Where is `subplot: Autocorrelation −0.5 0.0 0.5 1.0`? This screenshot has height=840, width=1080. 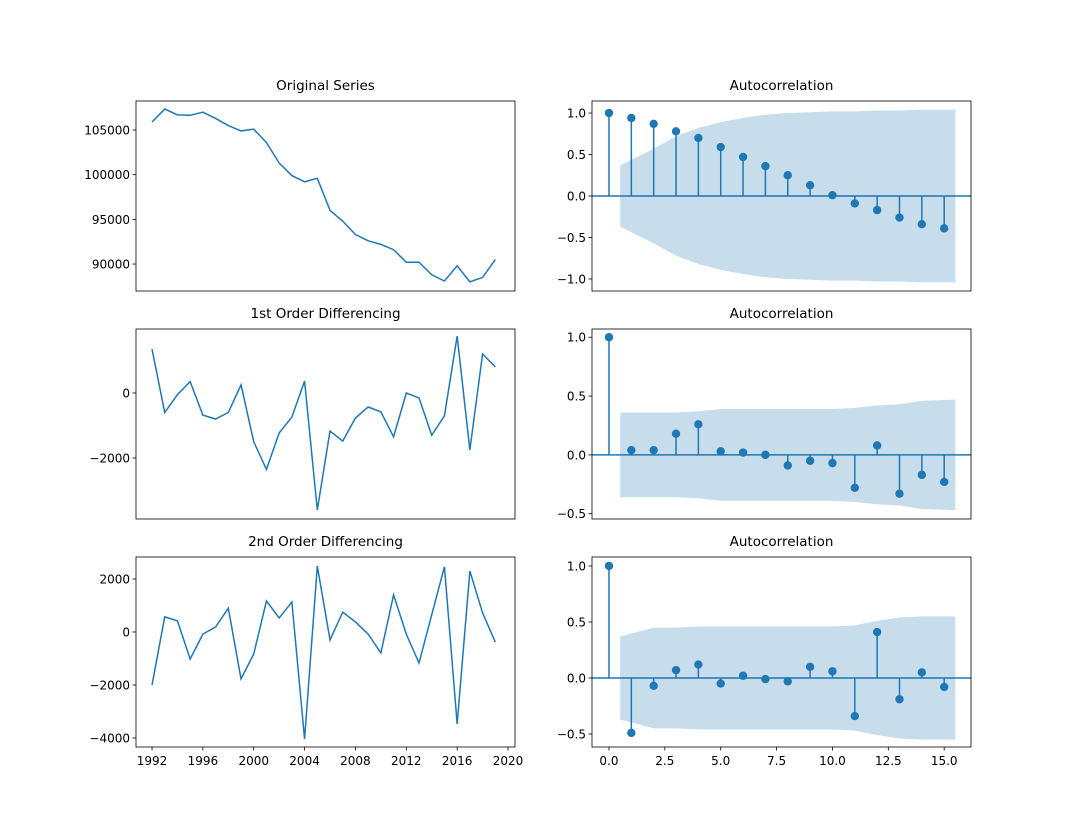
subplot: Autocorrelation −0.5 0.0 0.5 1.0 is located at coordinates (764, 413).